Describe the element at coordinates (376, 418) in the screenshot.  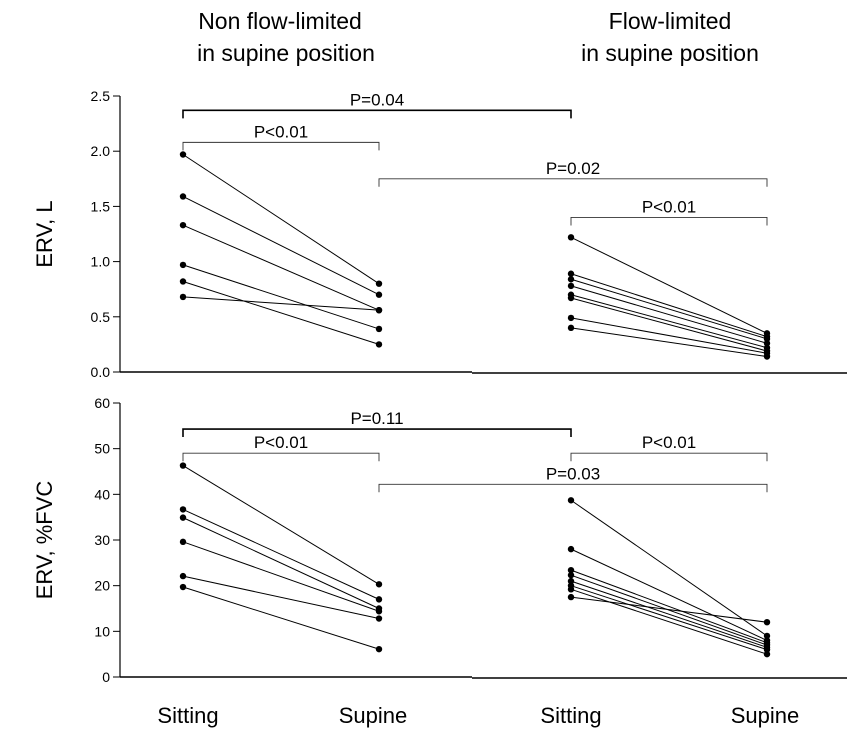
I see `p-value-label: P=0.11` at that location.